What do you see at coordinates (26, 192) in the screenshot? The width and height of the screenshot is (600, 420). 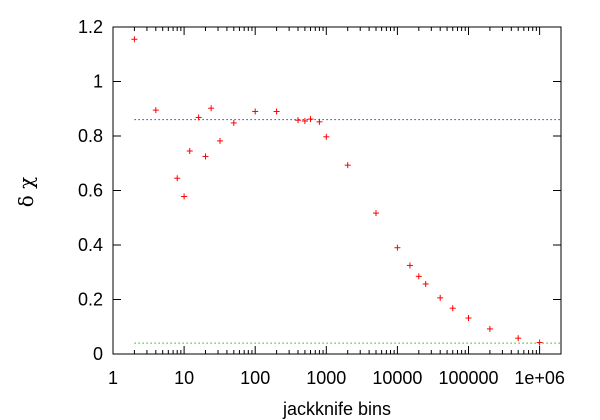 I see `y-axis-title: δ χ` at bounding box center [26, 192].